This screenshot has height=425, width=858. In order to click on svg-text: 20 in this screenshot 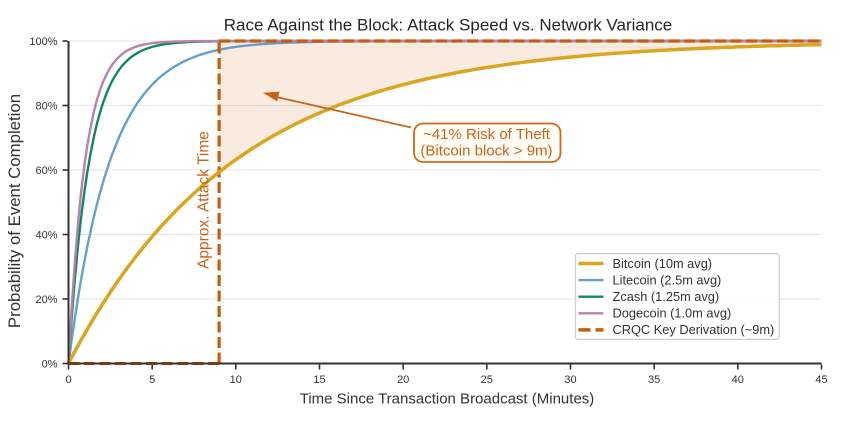, I will do `click(403, 380)`.